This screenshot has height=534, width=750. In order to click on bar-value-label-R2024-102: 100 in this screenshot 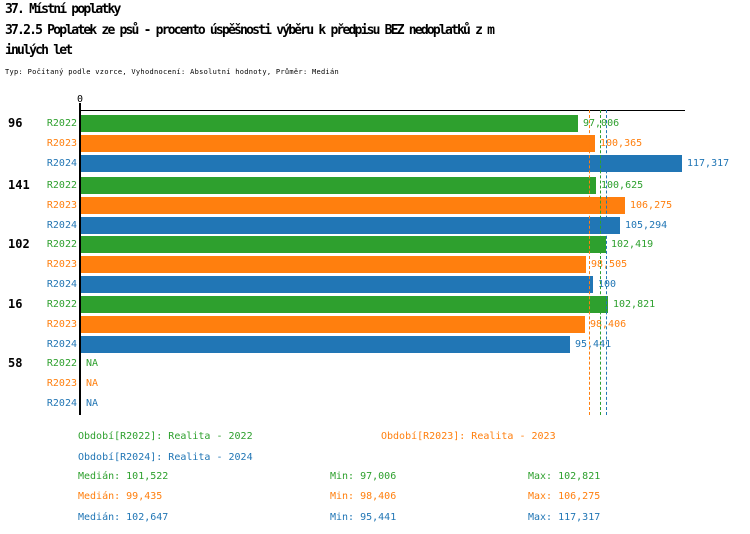, I will do `click(607, 284)`.